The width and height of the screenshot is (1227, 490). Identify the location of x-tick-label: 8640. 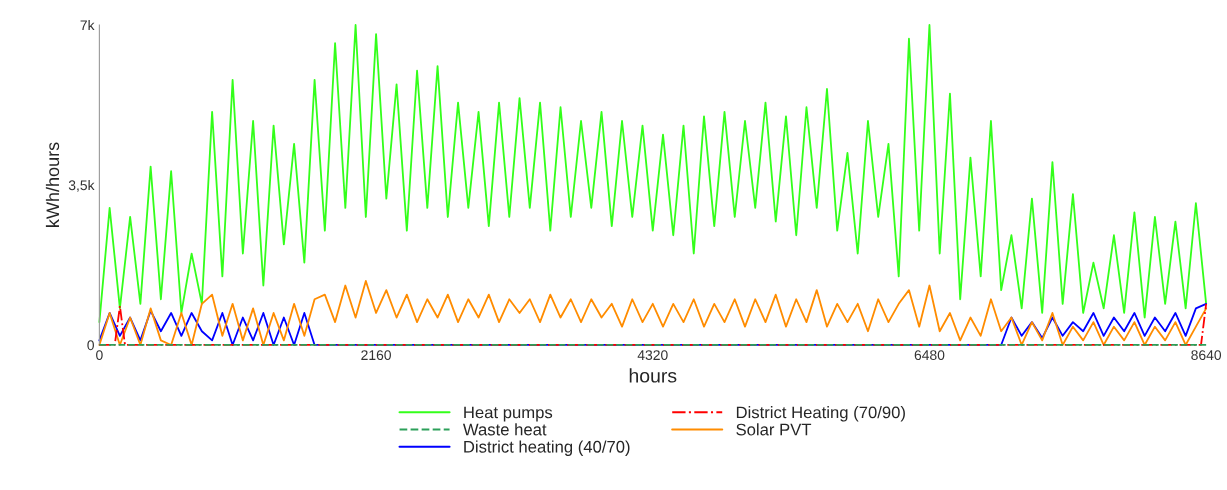
(1206, 355).